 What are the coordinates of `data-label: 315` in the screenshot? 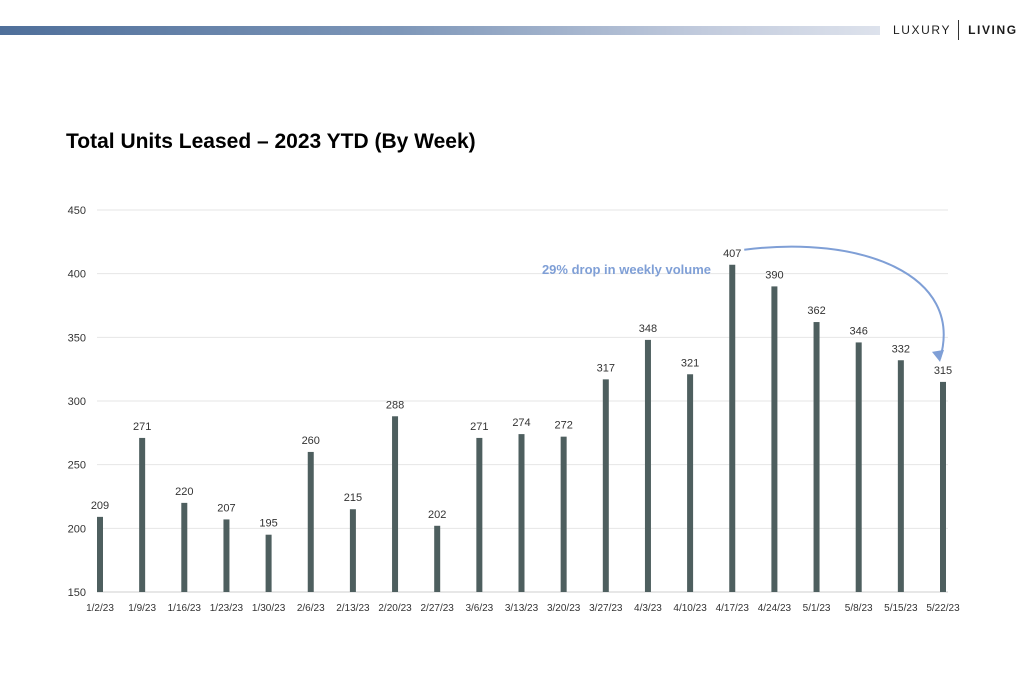 It's located at (943, 371).